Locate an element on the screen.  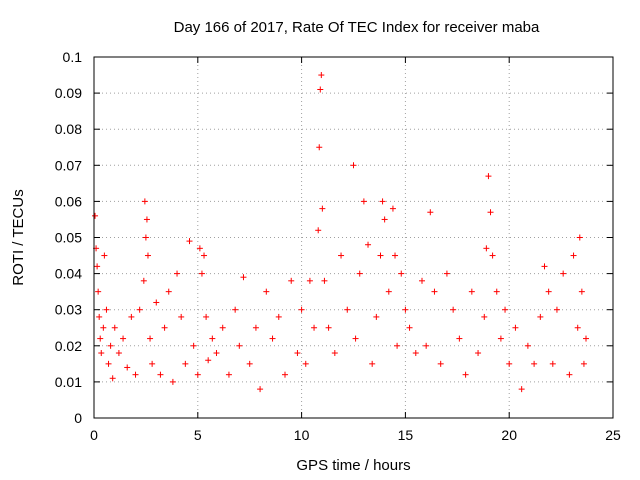
x-tick-label: 5 is located at coordinates (198, 435).